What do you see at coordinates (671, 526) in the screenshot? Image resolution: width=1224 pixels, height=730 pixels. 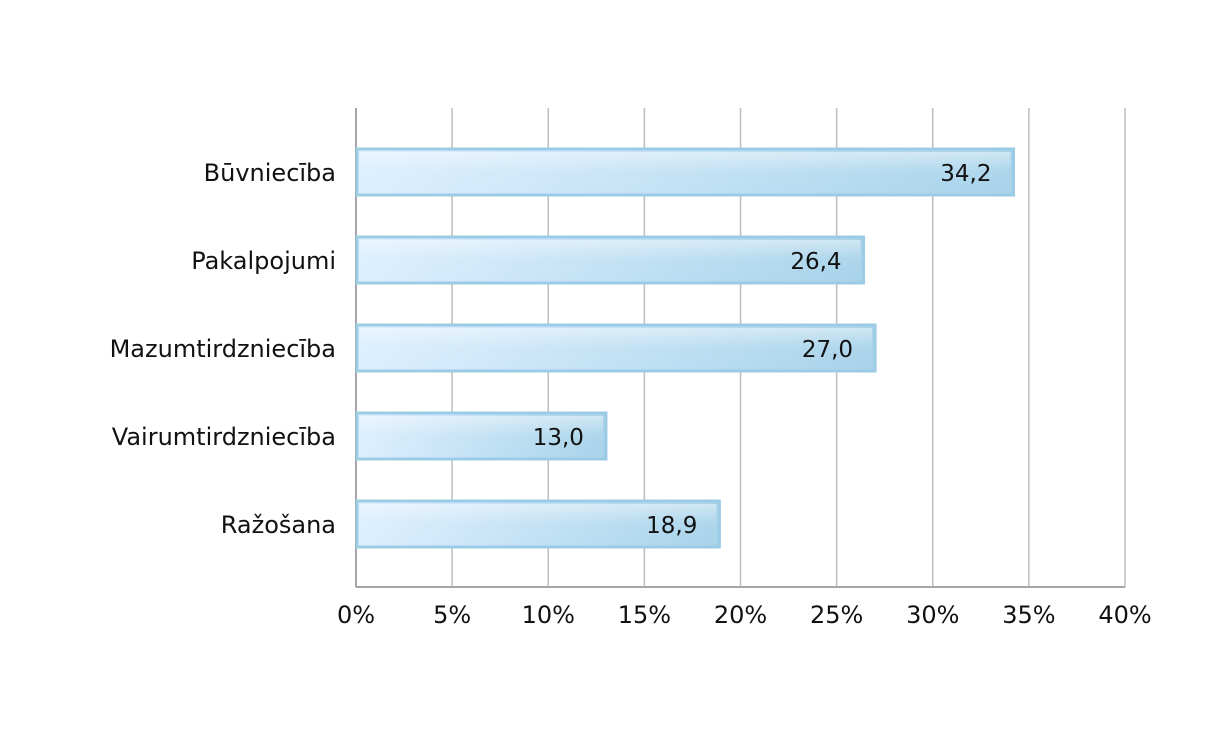 I see `bar-value-label: 18,9` at bounding box center [671, 526].